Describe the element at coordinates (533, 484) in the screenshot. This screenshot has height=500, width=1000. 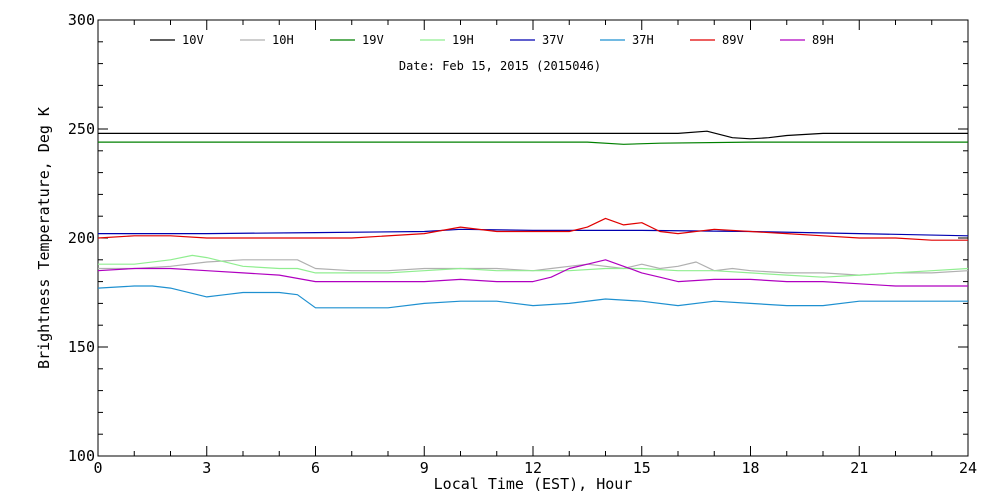
I see `x-axis-title: Local Time (EST), Hour` at that location.